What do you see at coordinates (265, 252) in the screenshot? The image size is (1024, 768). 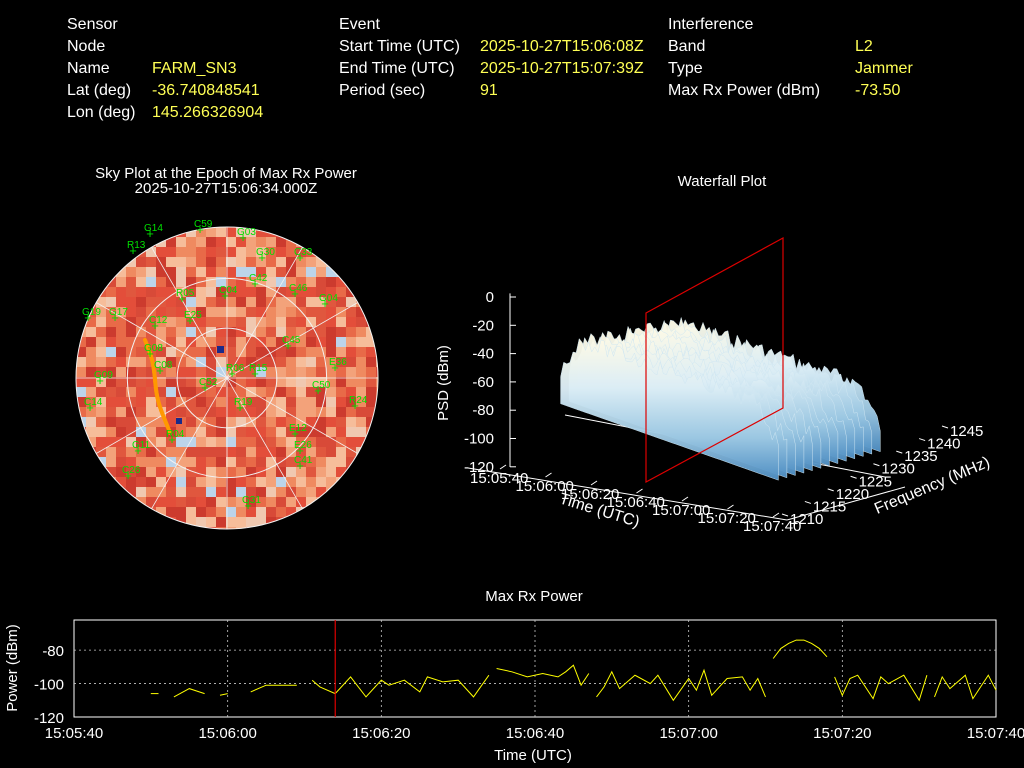 I see `satellite-label: G30` at bounding box center [265, 252].